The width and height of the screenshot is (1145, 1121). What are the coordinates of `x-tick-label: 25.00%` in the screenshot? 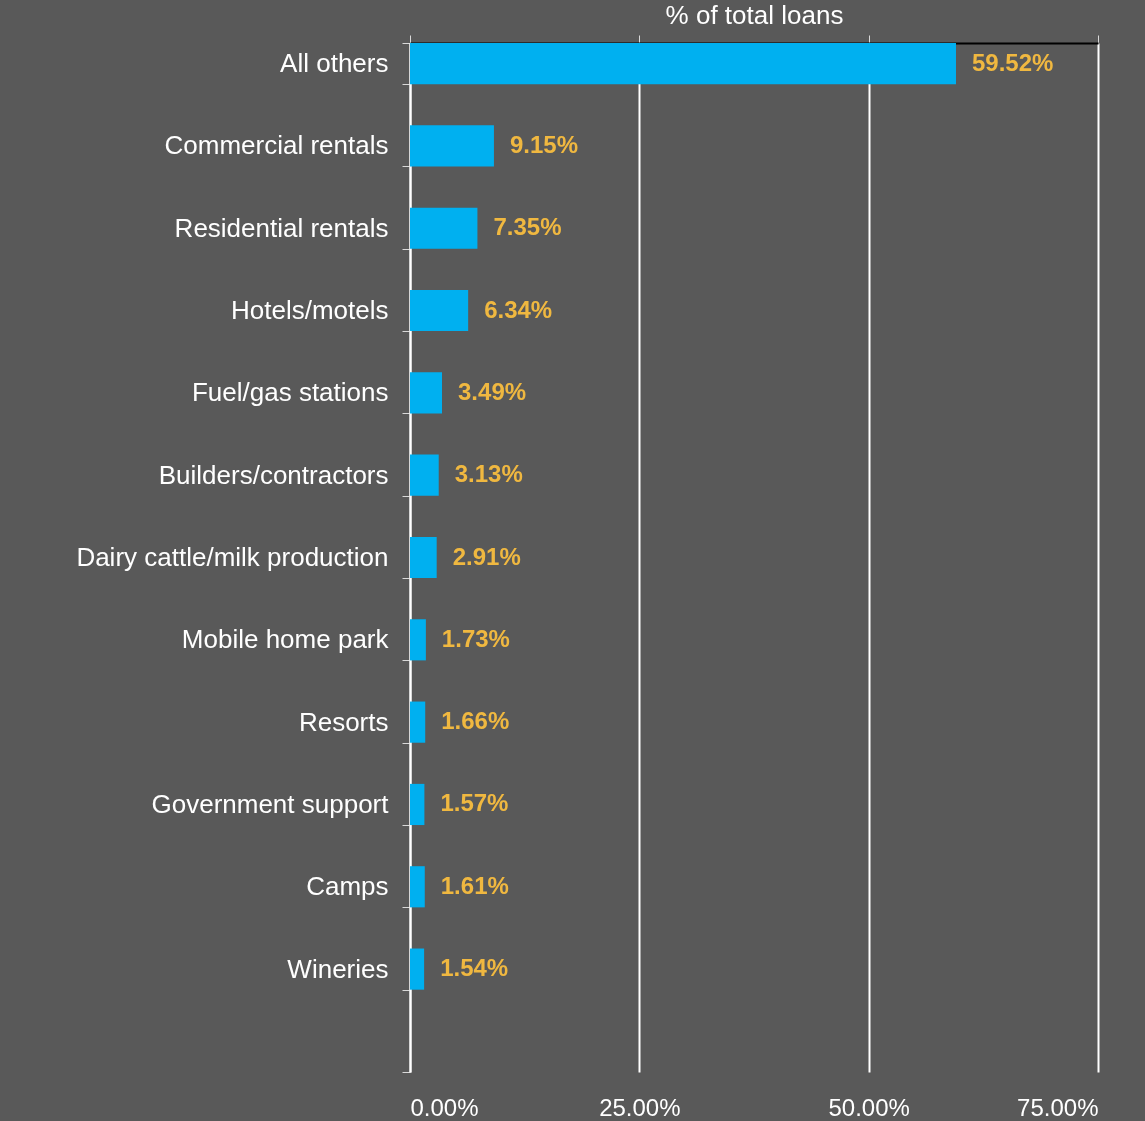 It's located at (640, 1107).